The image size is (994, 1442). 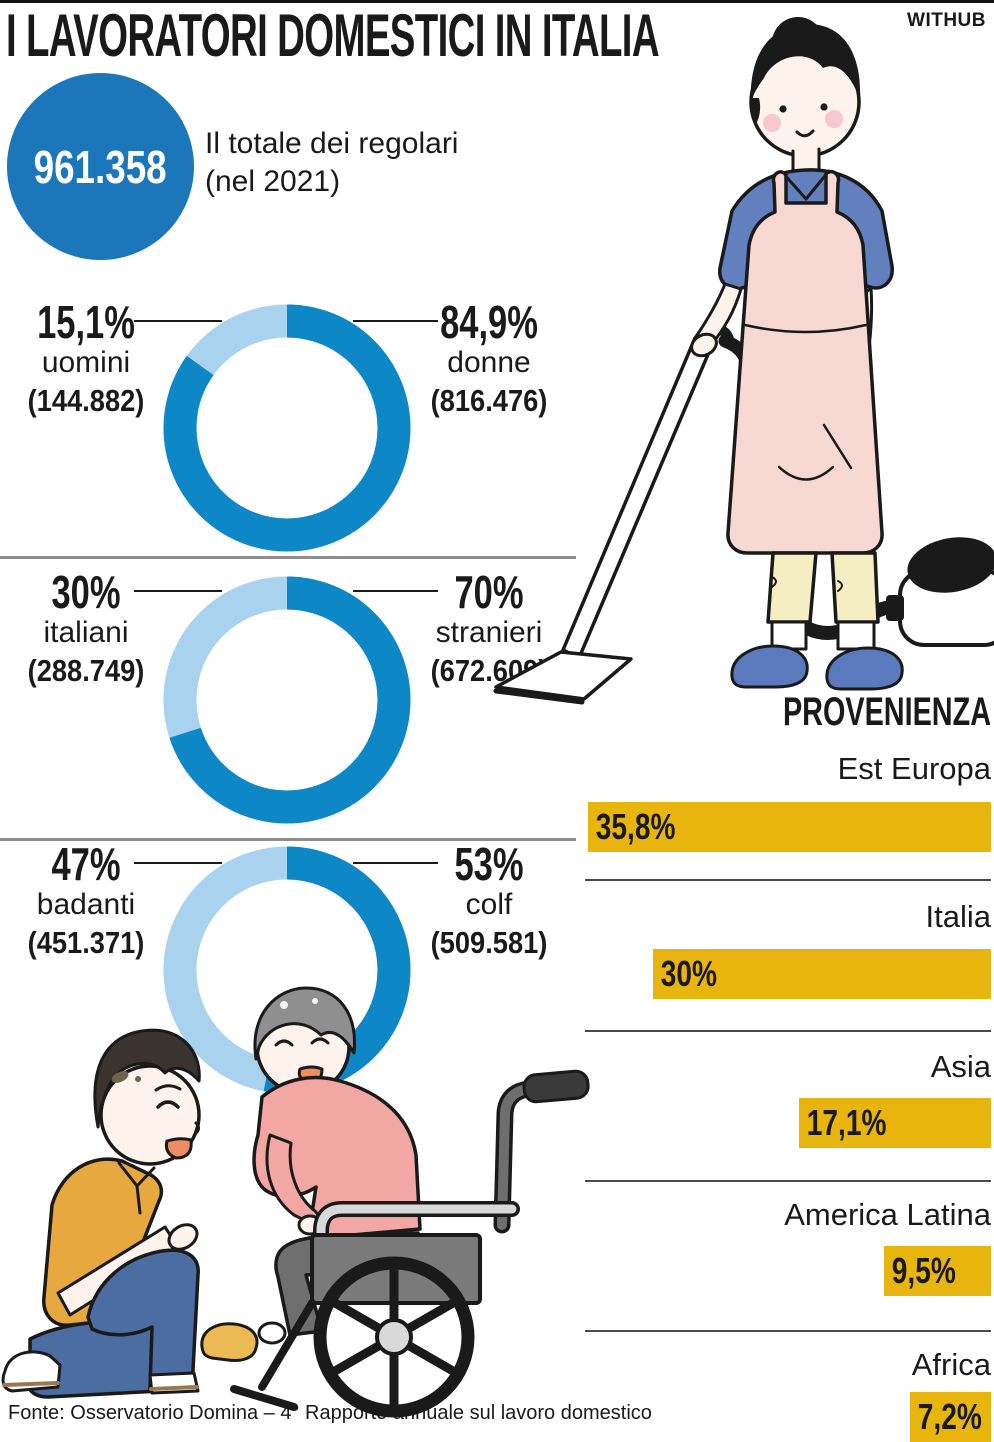 I want to click on donut-chart-gender, so click(x=287, y=428).